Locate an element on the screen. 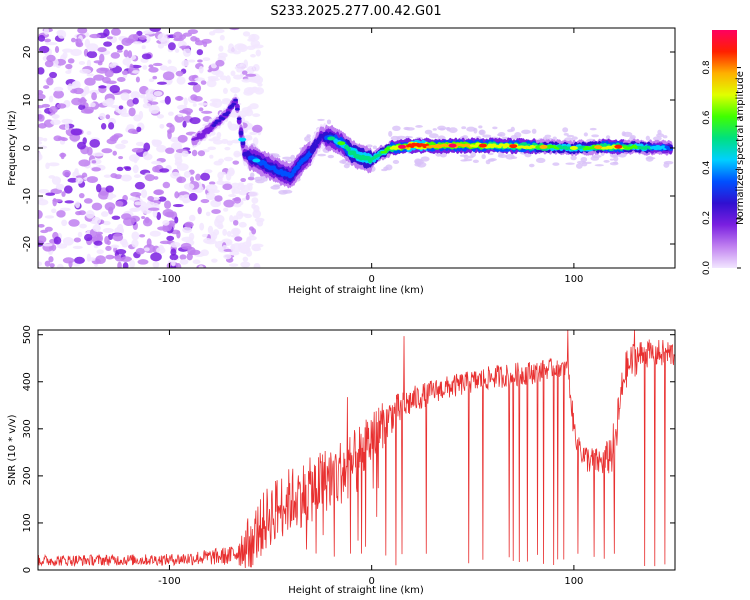 This screenshot has height=600, width=750. figure-title: S233.2025.277.00.42.G01 is located at coordinates (355, 11).